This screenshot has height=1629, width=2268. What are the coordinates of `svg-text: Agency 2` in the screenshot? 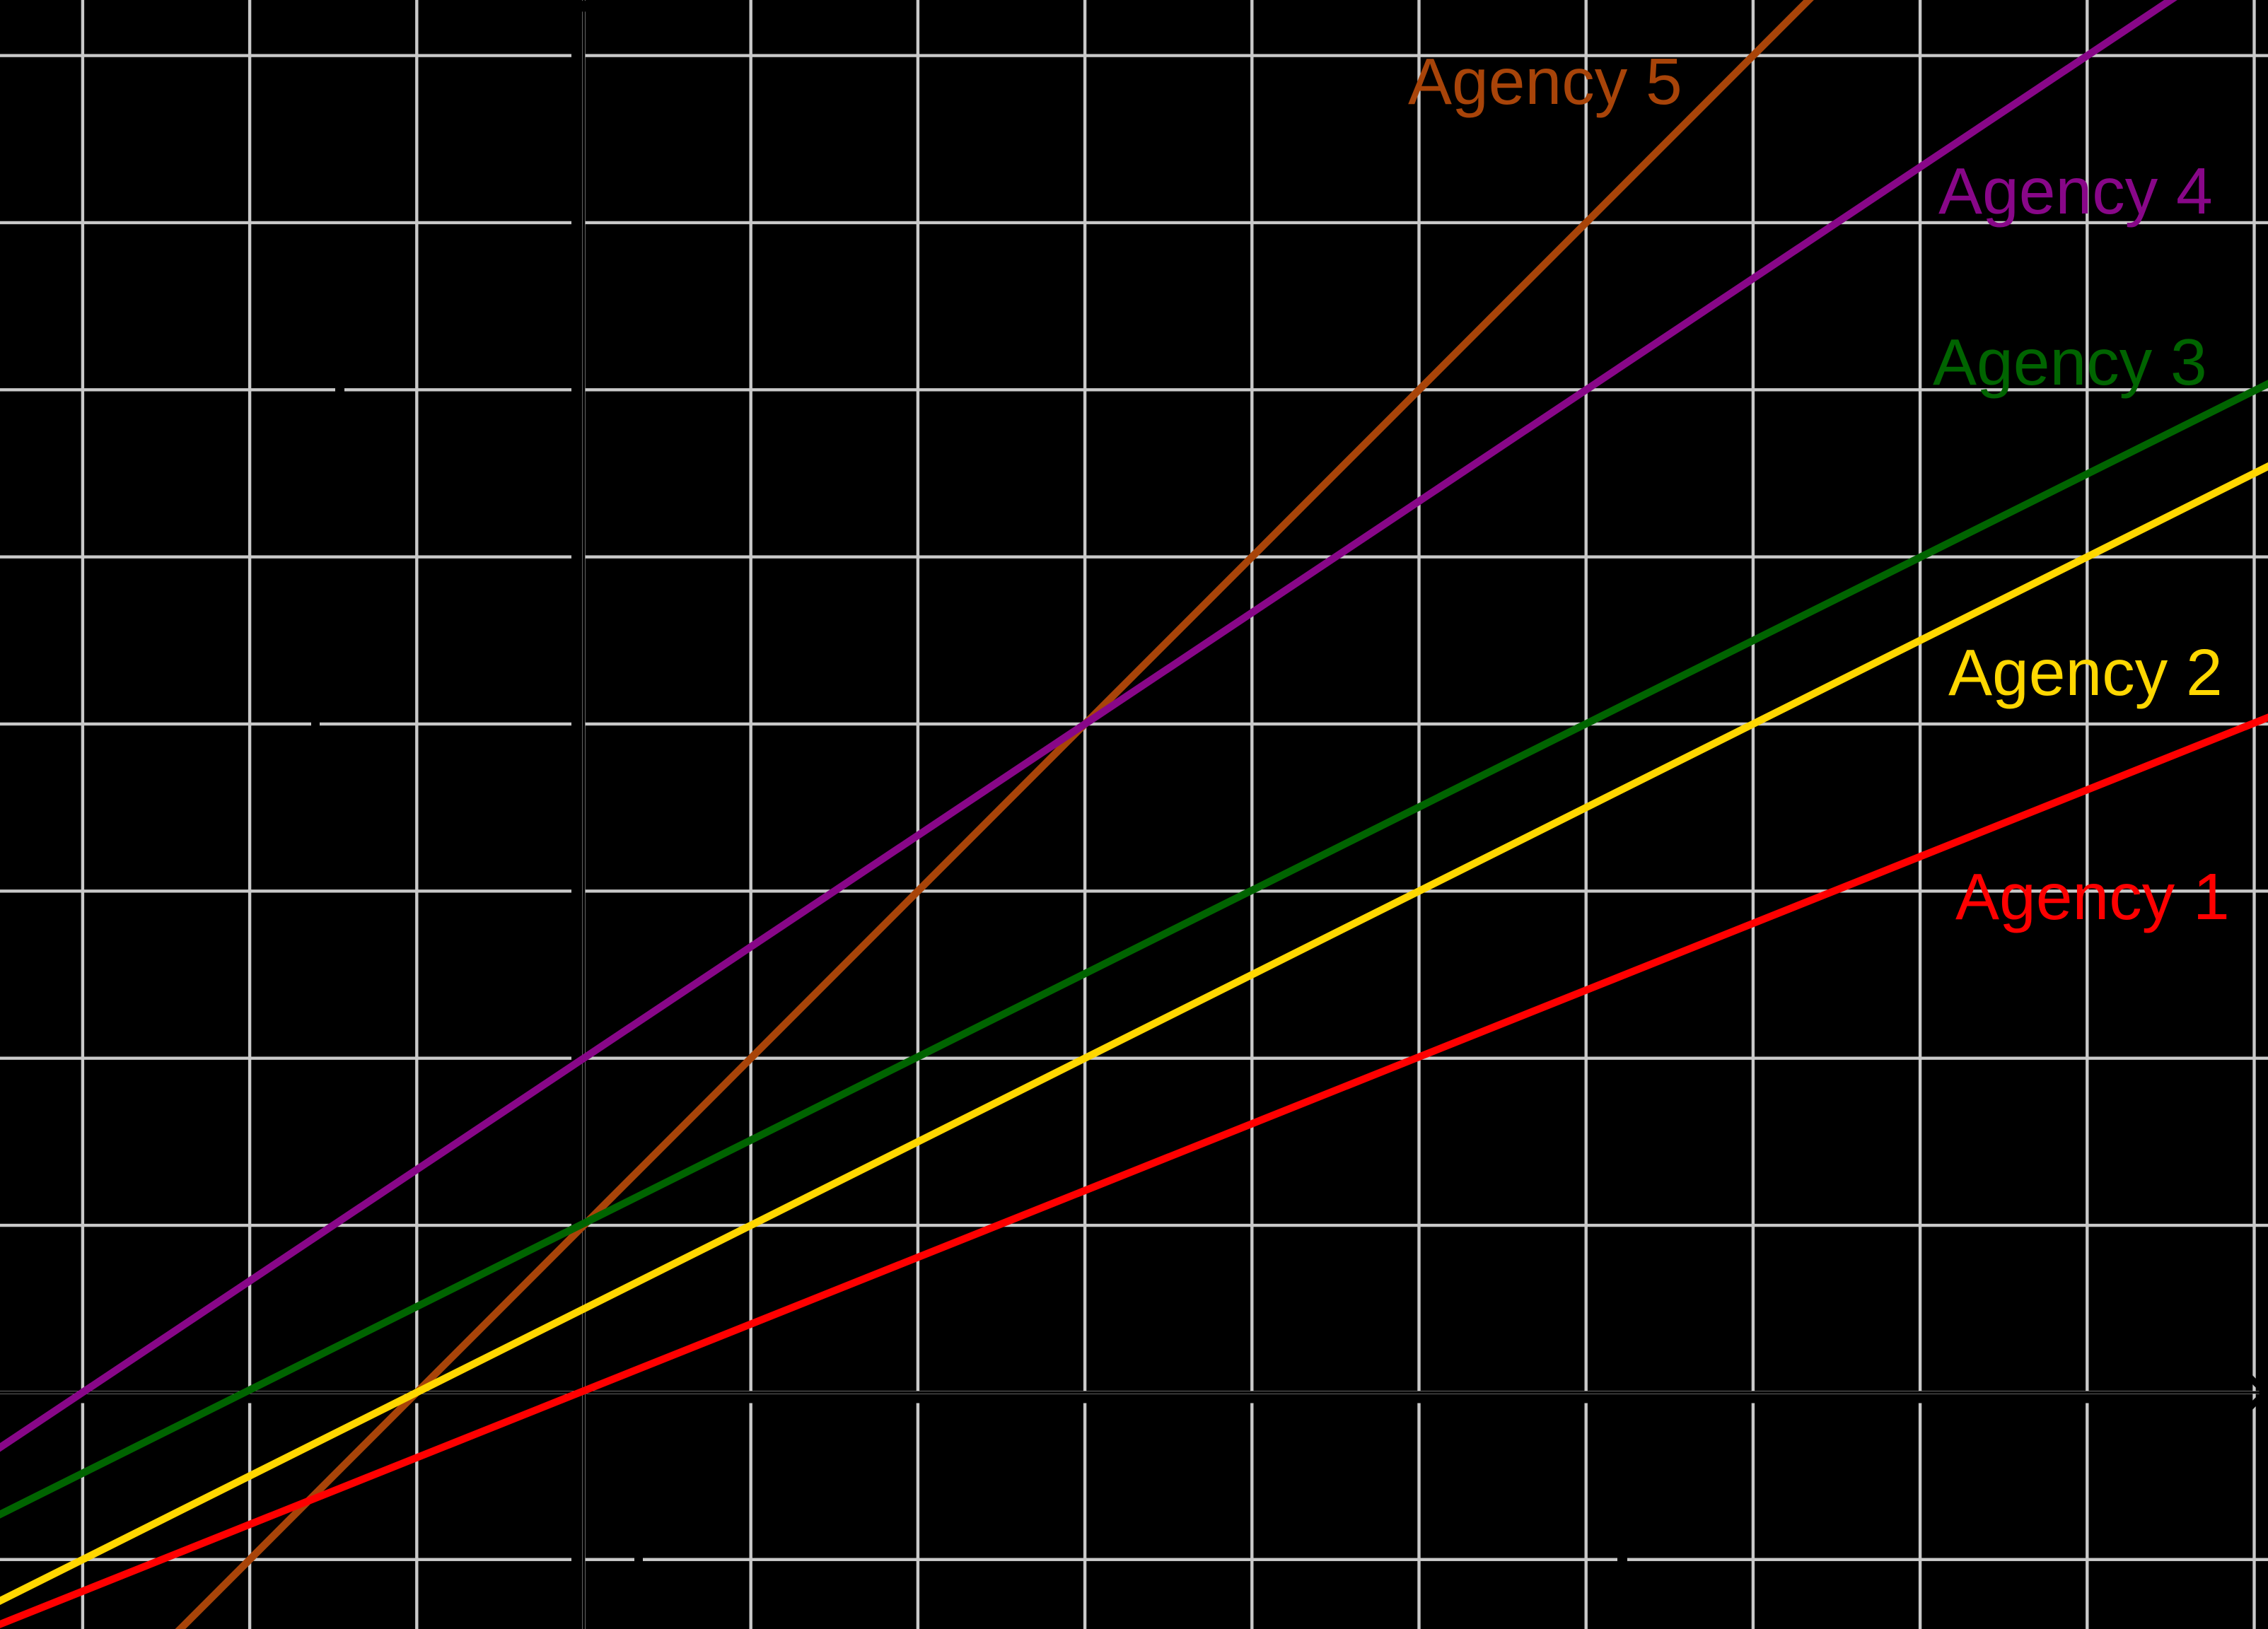 It's located at (2085, 672).